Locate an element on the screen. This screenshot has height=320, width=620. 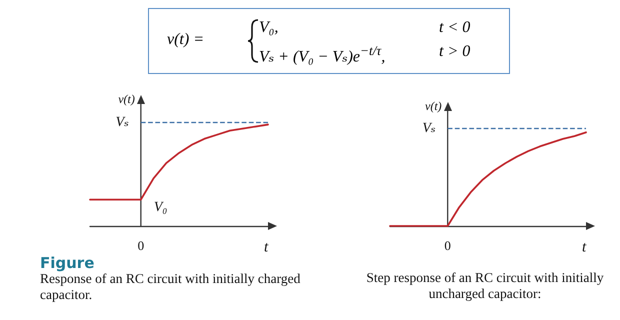
text: v(t) = is located at coordinates (185, 40).